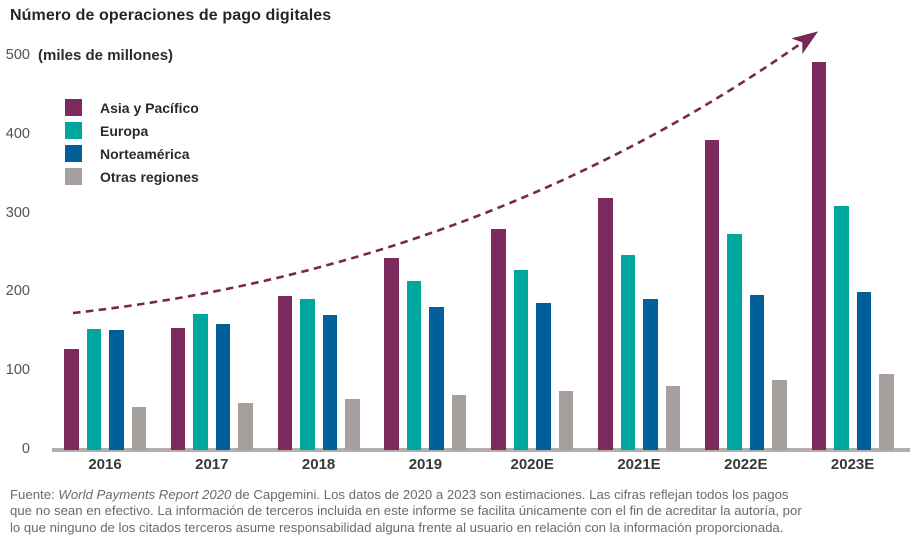 The width and height of the screenshot is (916, 547). I want to click on legend-item: Asia y Pacífico, so click(132, 107).